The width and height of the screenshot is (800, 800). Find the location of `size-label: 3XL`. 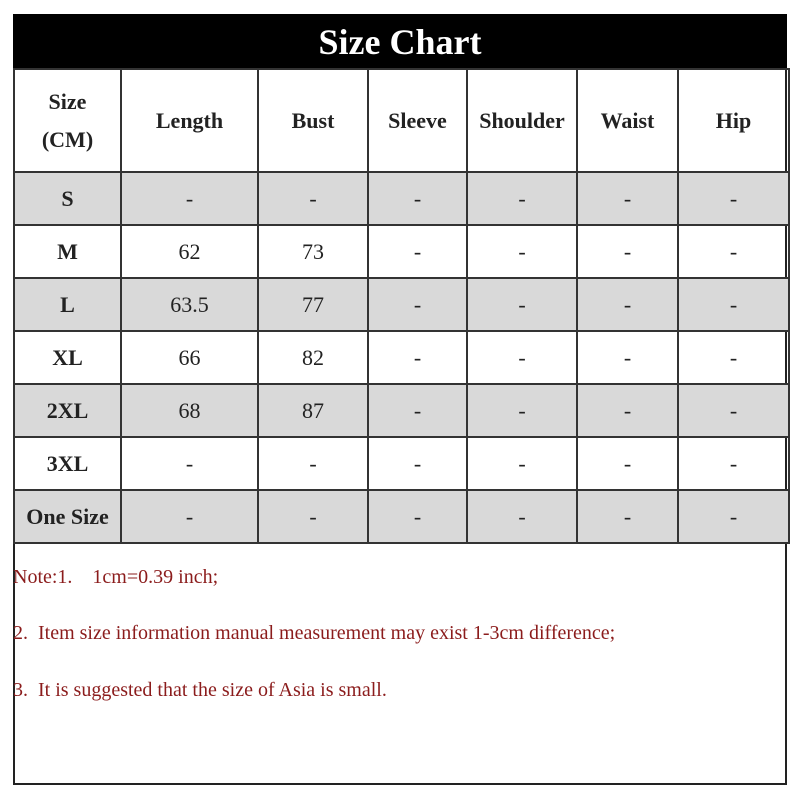

size-label: 3XL is located at coordinates (67, 463).